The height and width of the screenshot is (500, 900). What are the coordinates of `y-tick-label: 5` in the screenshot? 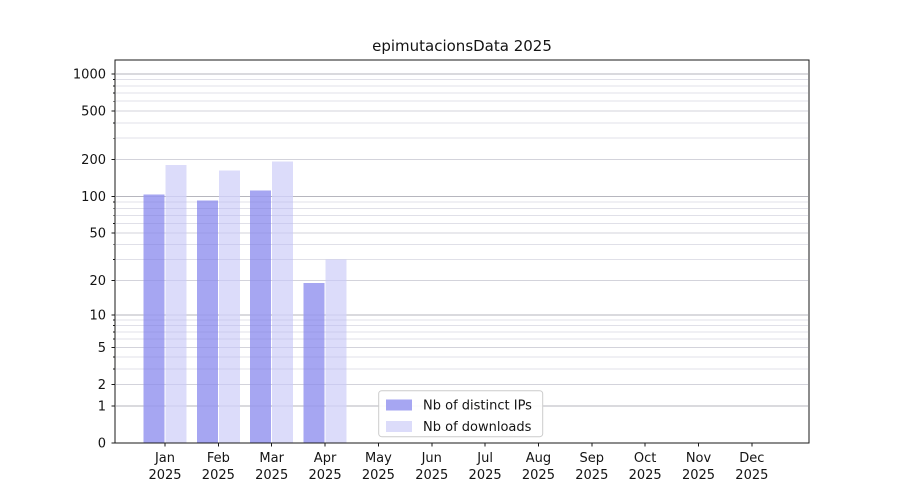 It's located at (102, 348).